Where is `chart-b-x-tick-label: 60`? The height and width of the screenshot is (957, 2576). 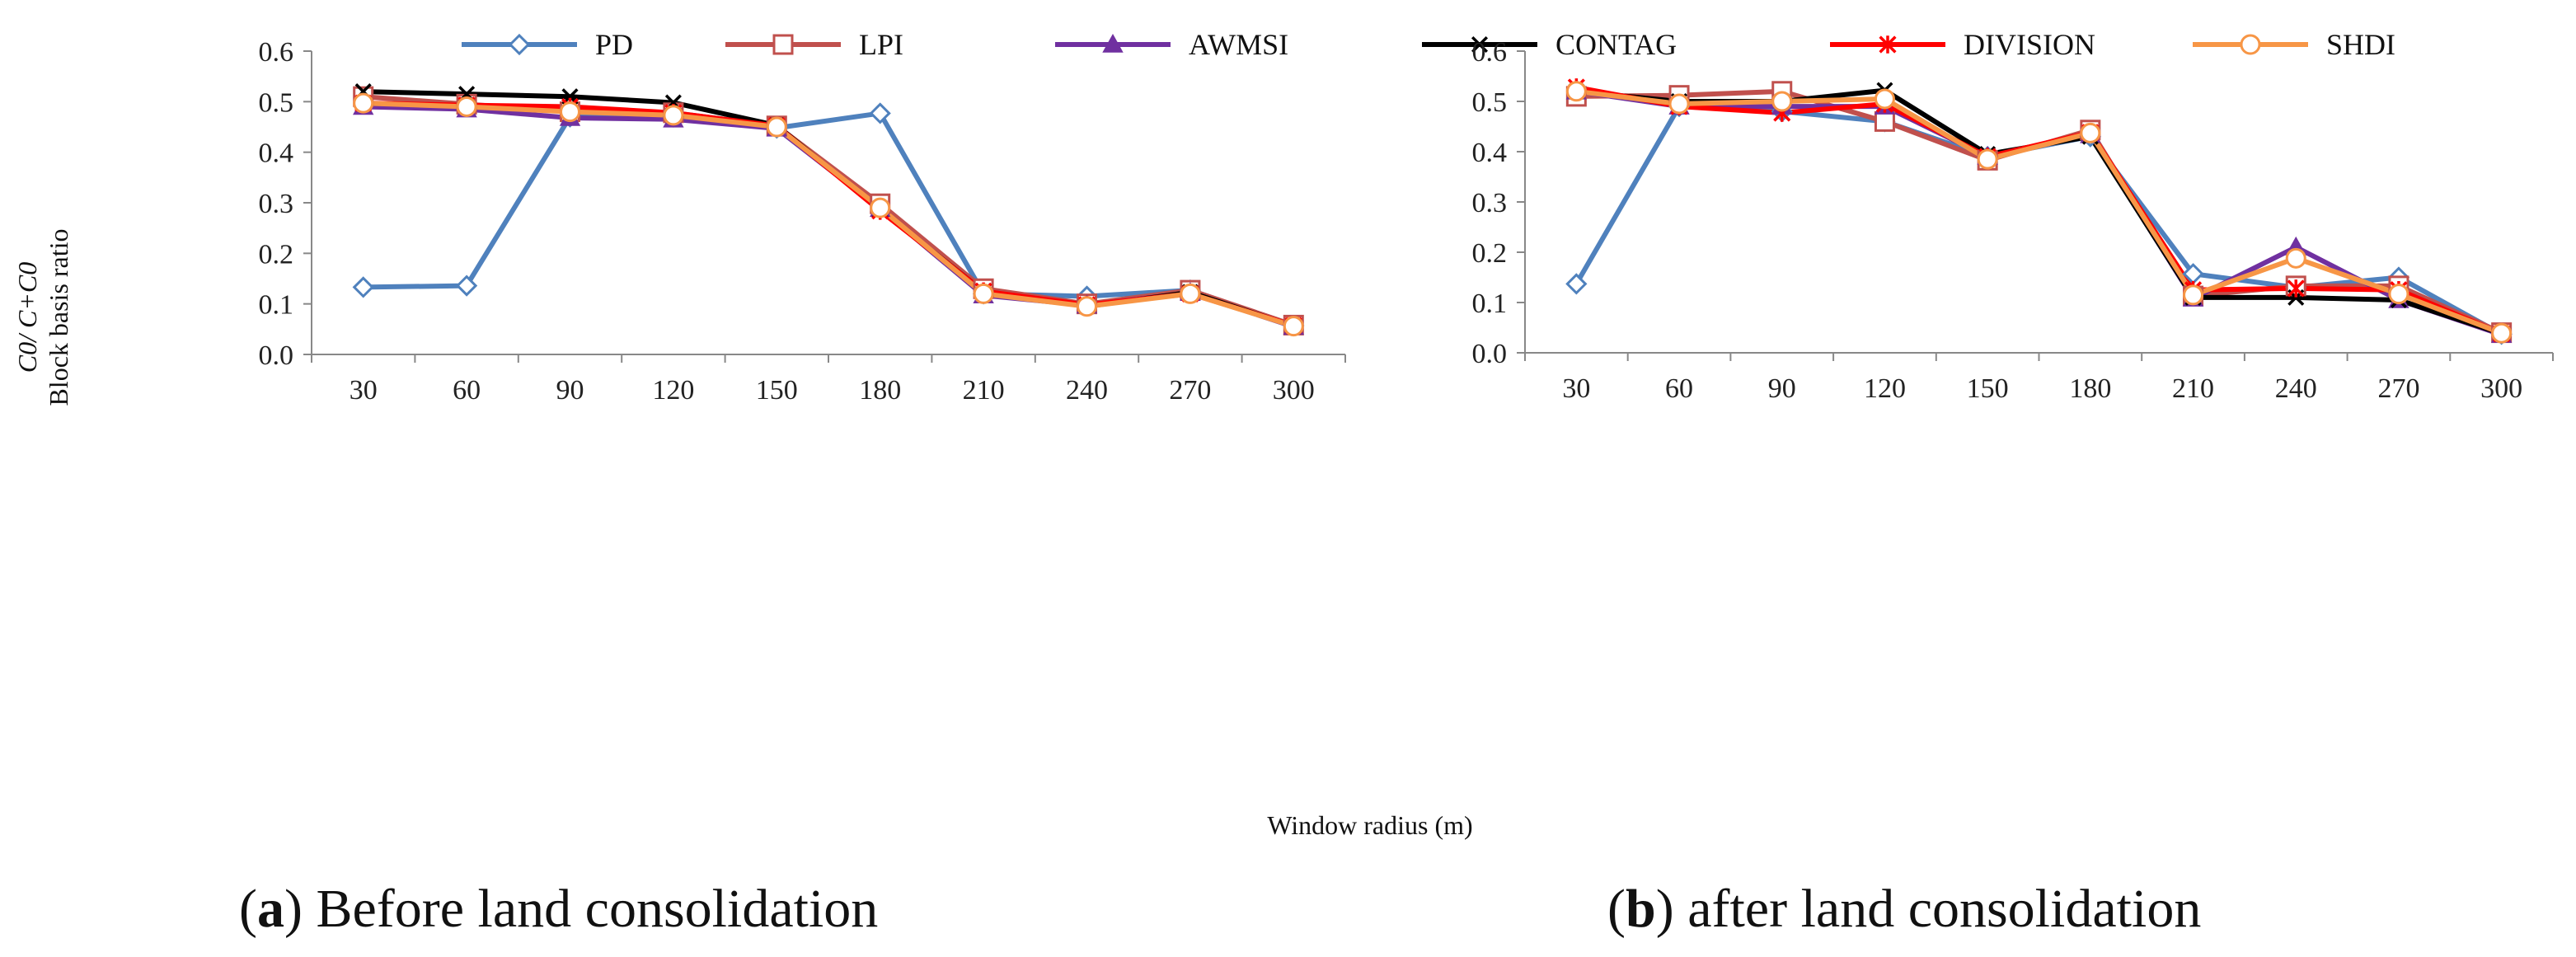 chart-b-x-tick-label: 60 is located at coordinates (1679, 388).